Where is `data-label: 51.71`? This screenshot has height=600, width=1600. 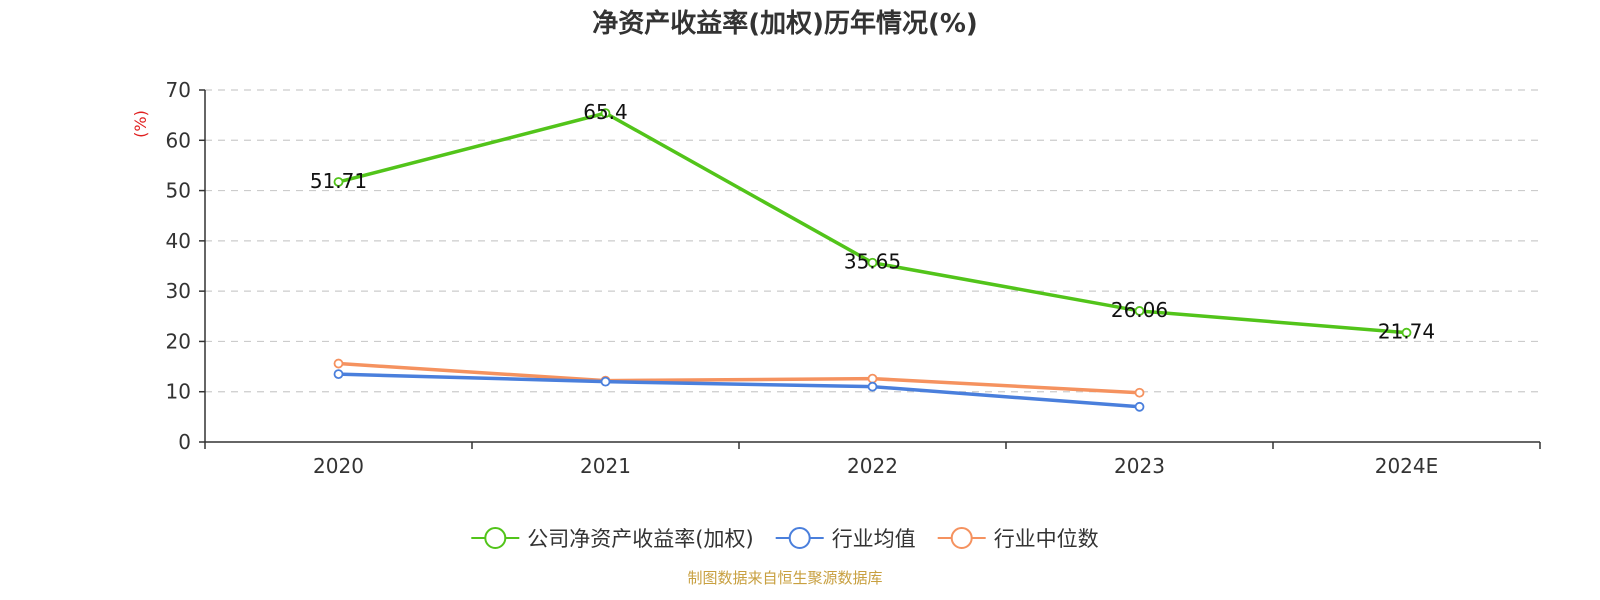 data-label: 51.71 is located at coordinates (338, 181).